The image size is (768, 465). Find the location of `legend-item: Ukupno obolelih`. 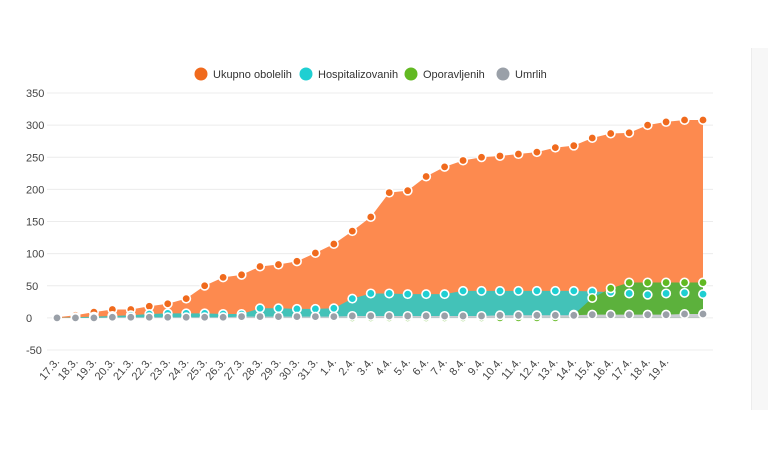

legend-item: Ukupno obolelih is located at coordinates (243, 74).